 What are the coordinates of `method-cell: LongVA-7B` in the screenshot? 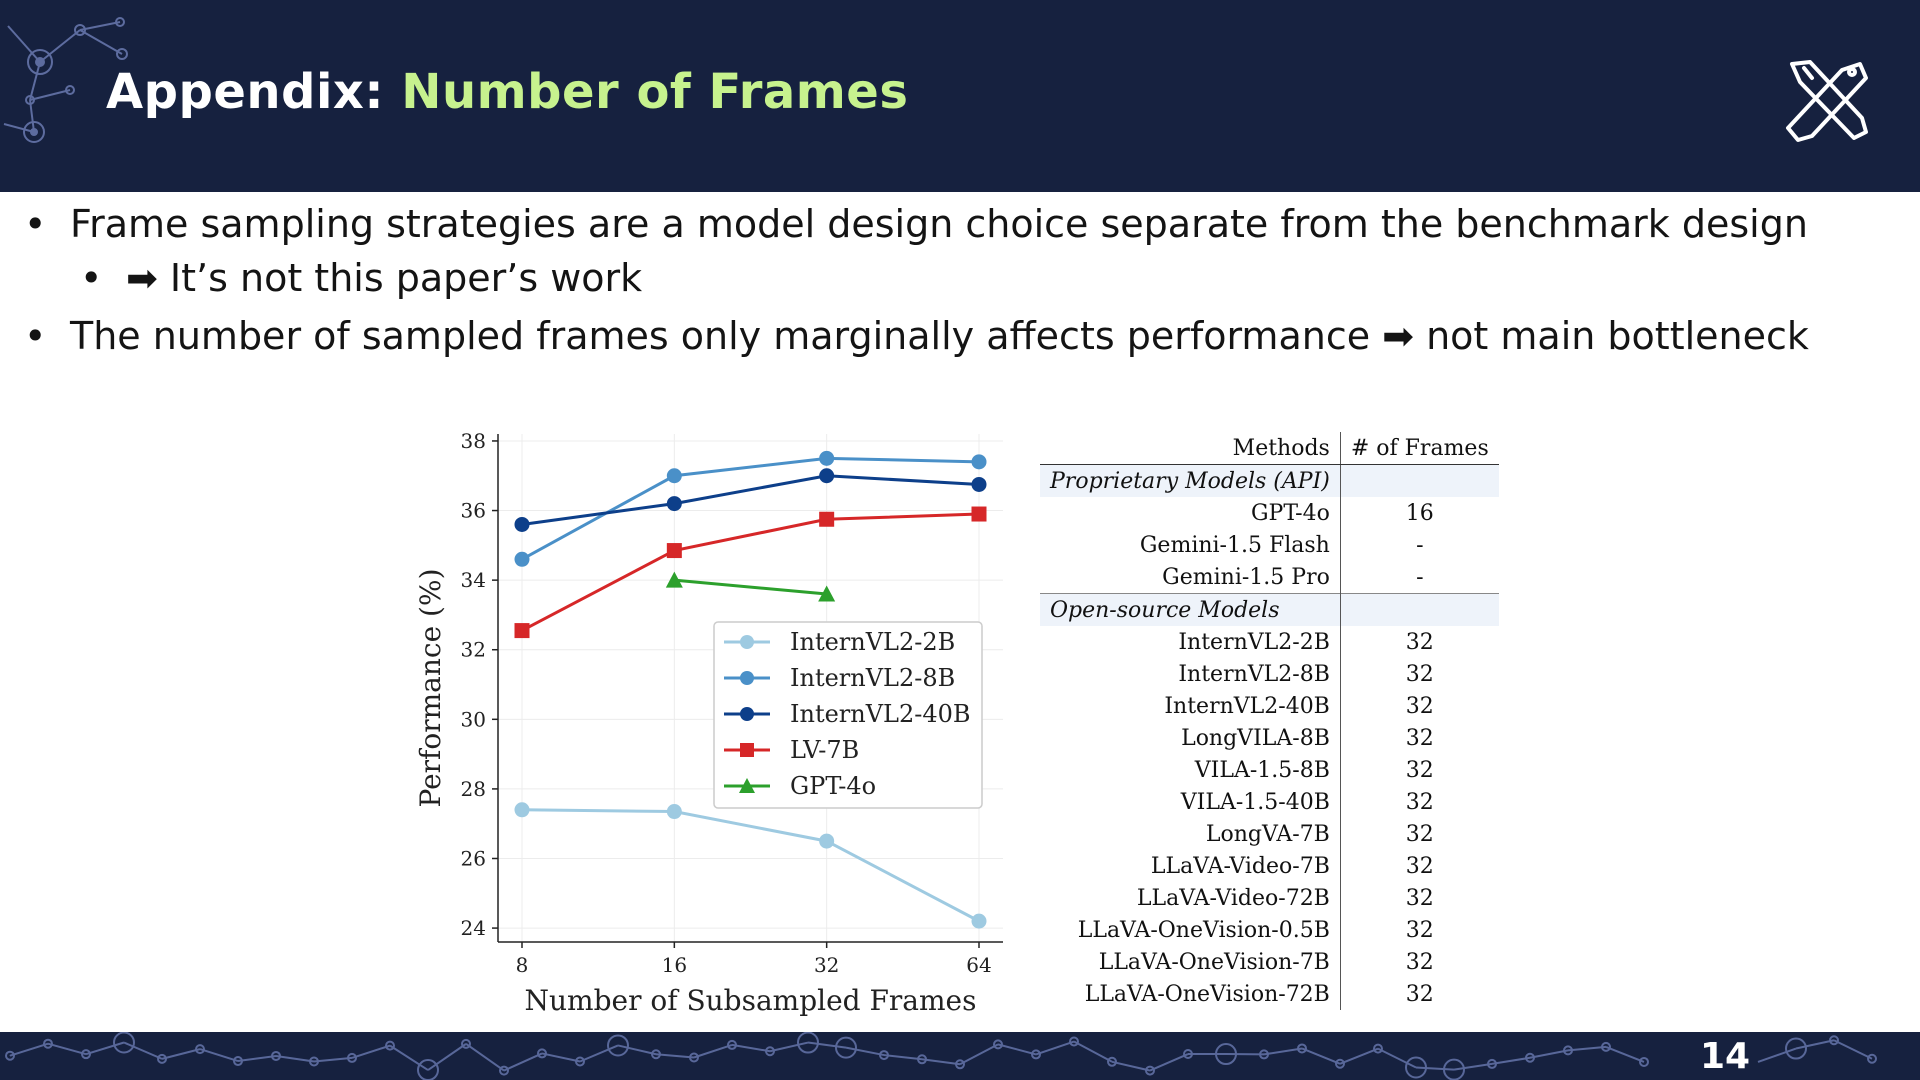 It's located at (1190, 834).